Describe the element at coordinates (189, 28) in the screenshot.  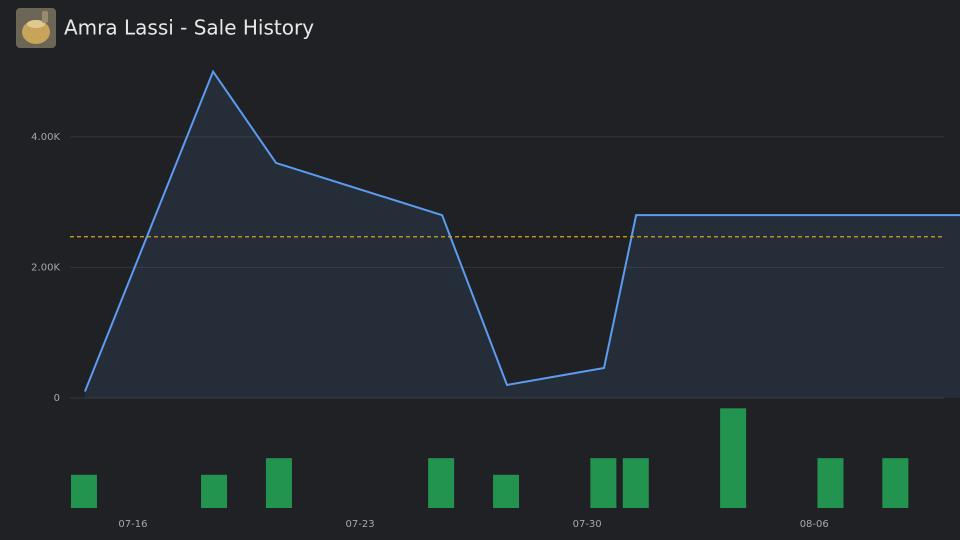
I see `chart-title: Amra Lassi - Sale History` at that location.